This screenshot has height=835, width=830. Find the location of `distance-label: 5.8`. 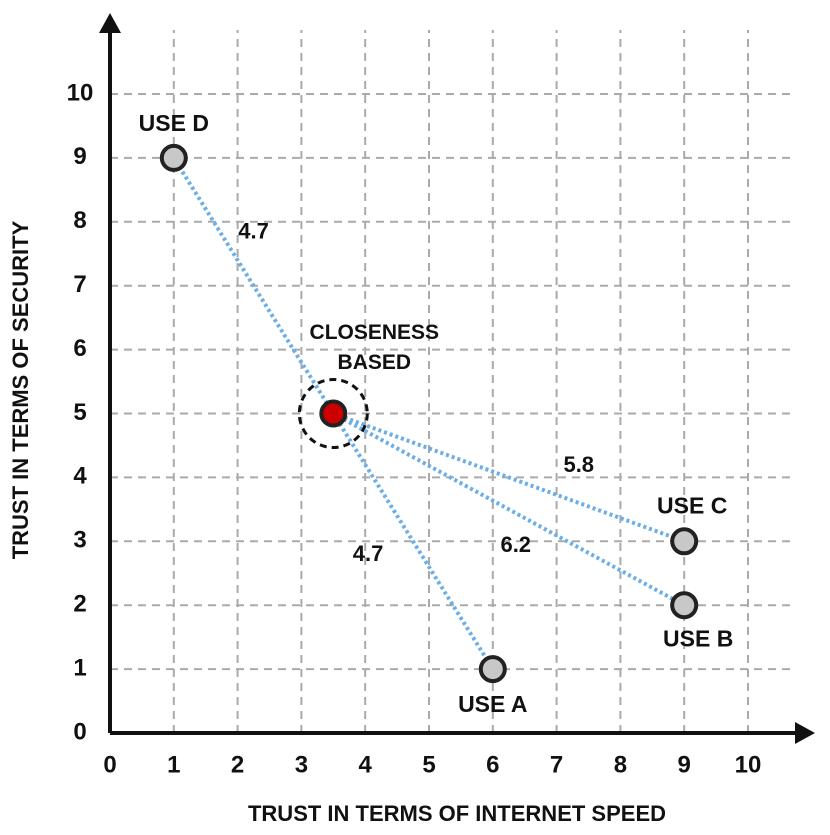

distance-label: 5.8 is located at coordinates (578, 464).